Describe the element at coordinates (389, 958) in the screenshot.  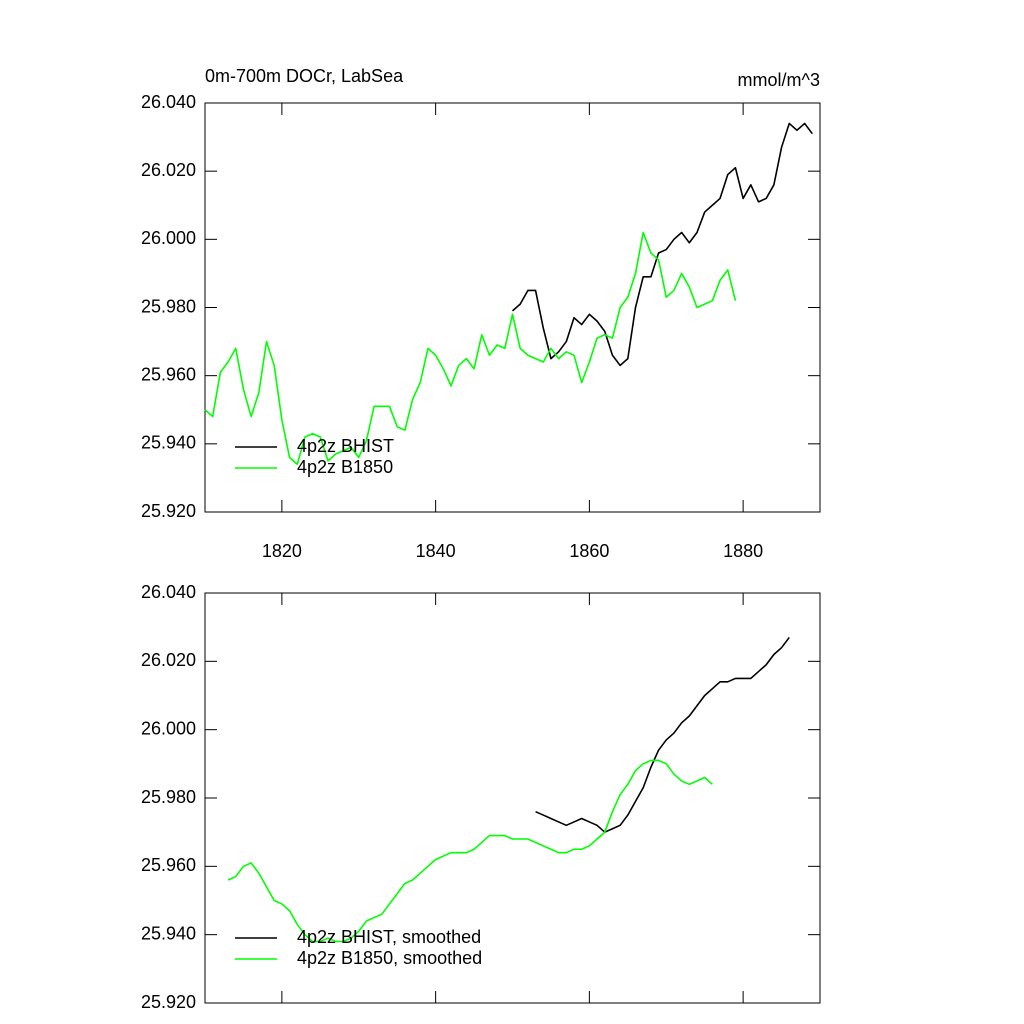
I see `legend-label: 4p2z B1850, smoothed` at that location.